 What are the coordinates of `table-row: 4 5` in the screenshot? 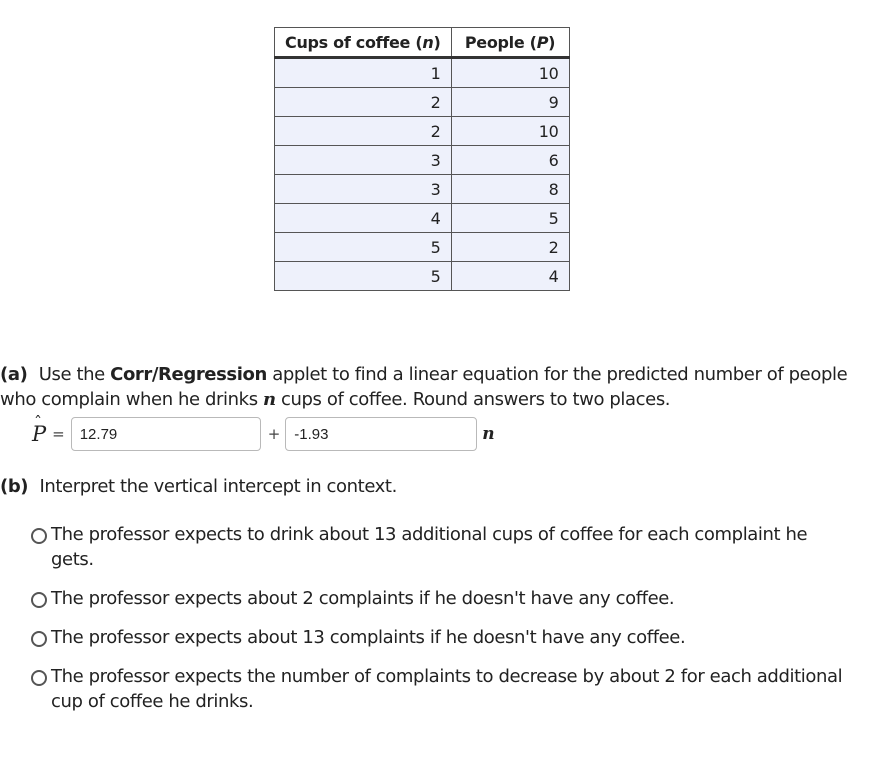 It's located at (422, 218).